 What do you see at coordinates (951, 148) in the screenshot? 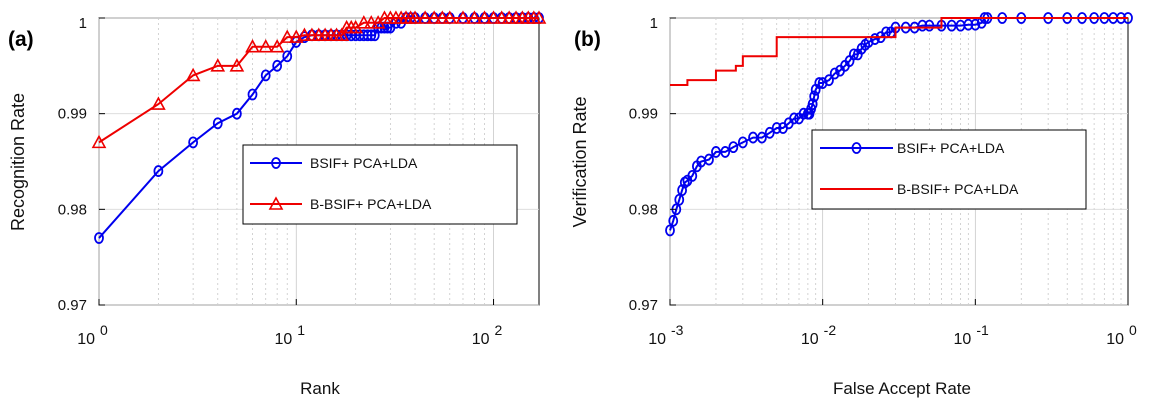
I see `legend-entry-b-bsif: BSIF+ PCA+LDA` at bounding box center [951, 148].